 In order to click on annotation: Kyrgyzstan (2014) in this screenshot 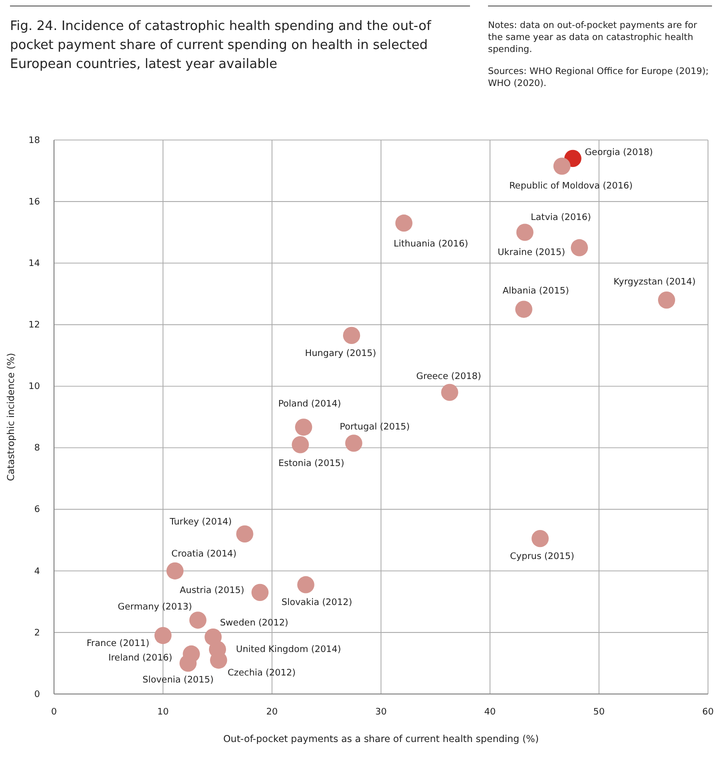, I will do `click(655, 283)`.